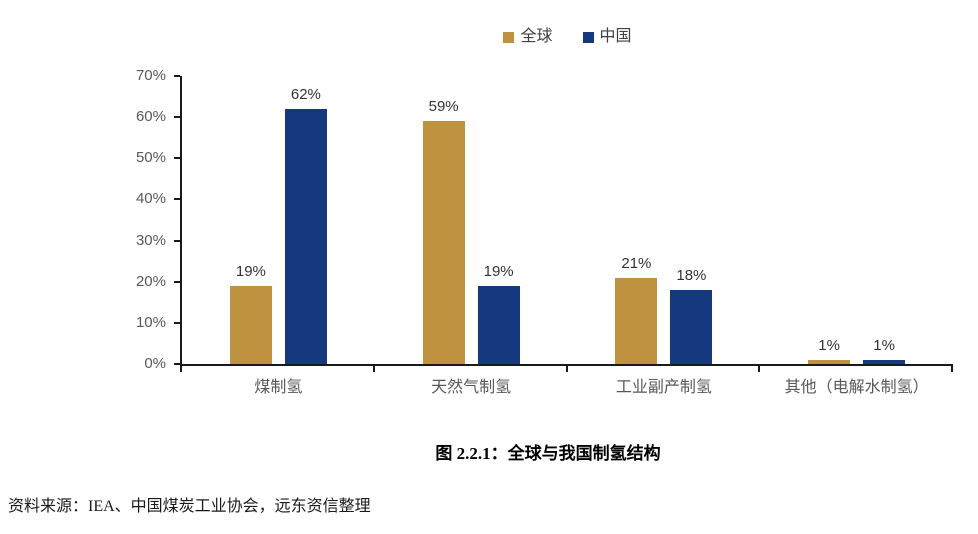 This screenshot has width=978, height=534. Describe the element at coordinates (150, 240) in the screenshot. I see `y-axis-tick-label: 30%` at that location.